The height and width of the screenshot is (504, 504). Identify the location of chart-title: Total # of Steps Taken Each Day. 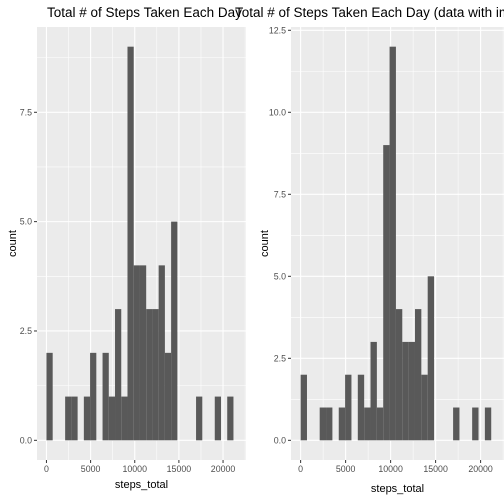
(144, 12).